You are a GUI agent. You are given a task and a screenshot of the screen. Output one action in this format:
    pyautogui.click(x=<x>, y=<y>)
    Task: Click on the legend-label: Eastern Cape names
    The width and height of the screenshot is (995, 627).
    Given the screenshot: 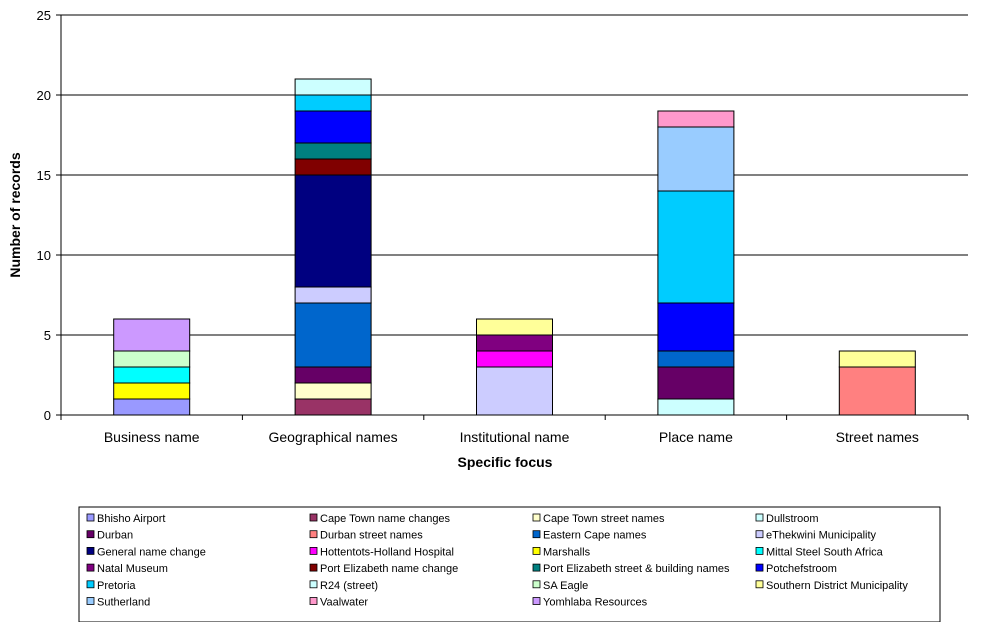 What is the action you would take?
    pyautogui.click(x=595, y=536)
    